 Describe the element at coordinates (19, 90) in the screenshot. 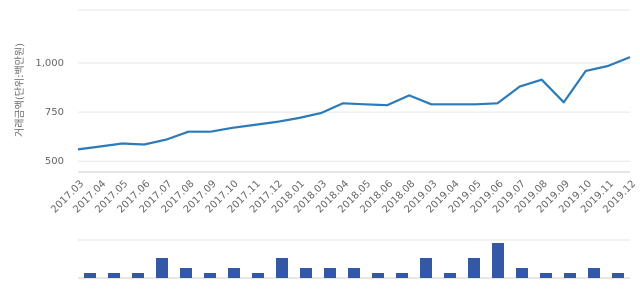

I see `y-axis-label: 거래금액(단위:백만원)` at that location.